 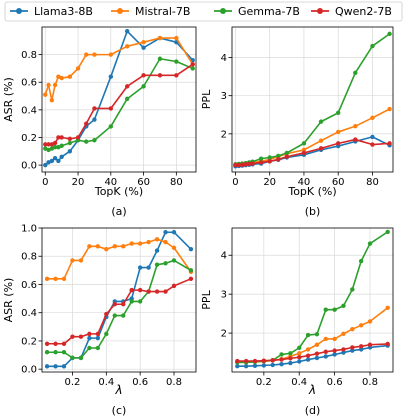 I want to click on plot-frame, so click(x=312, y=300).